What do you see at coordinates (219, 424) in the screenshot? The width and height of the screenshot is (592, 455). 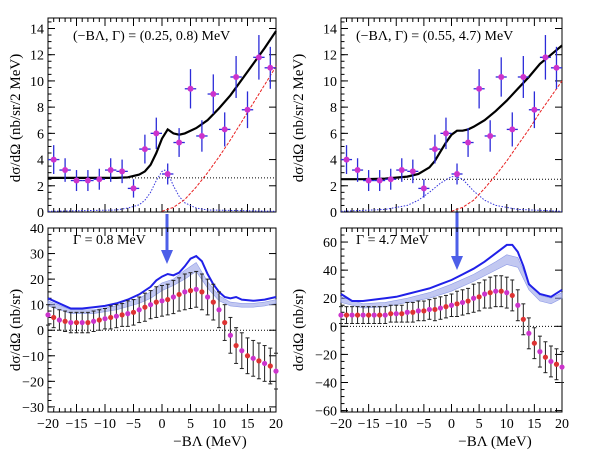 I see `x-tick-label: 10` at bounding box center [219, 424].